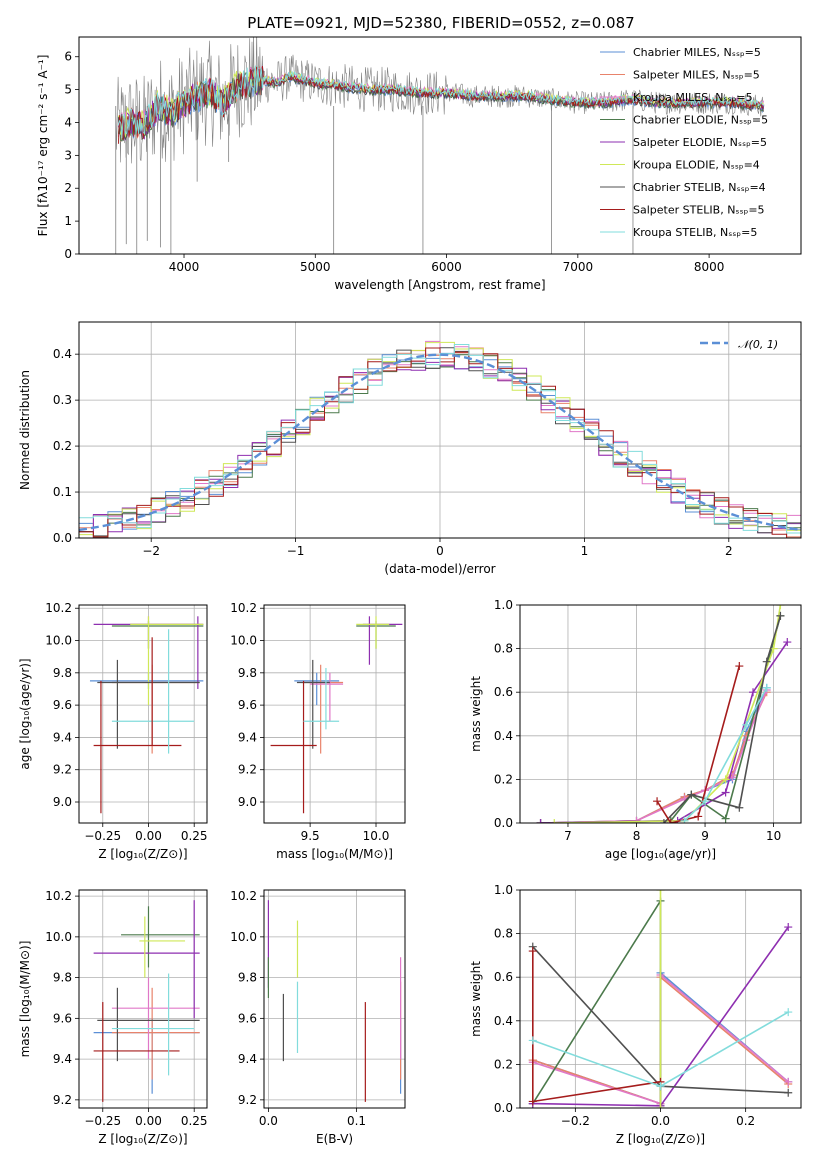  Describe the element at coordinates (700, 142) in the screenshot. I see `legend-entry: Salpeter ELODIE, Nₛₛₚ=5` at that location.